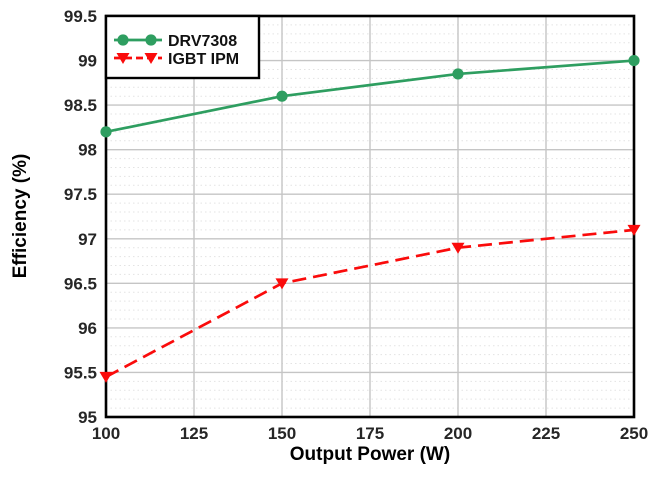  What do you see at coordinates (458, 433) in the screenshot?
I see `x-tick-label: 200` at bounding box center [458, 433].